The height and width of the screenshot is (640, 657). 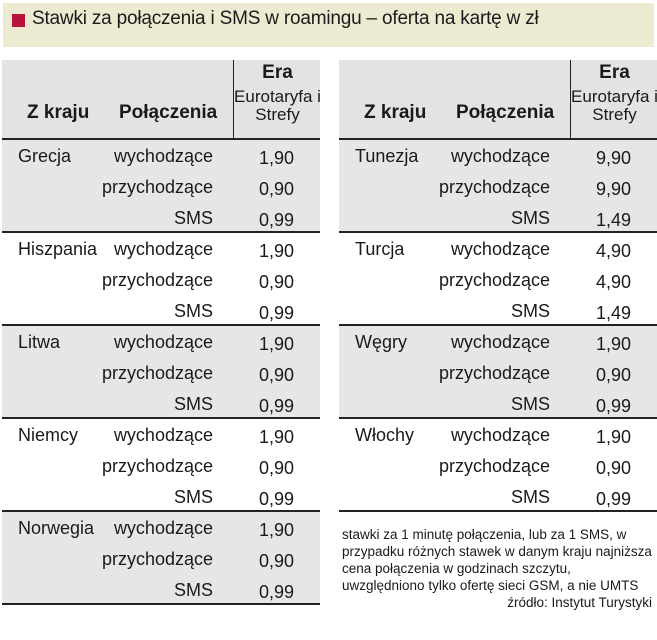 What do you see at coordinates (56, 528) in the screenshot?
I see `country-name: Norwegia` at bounding box center [56, 528].